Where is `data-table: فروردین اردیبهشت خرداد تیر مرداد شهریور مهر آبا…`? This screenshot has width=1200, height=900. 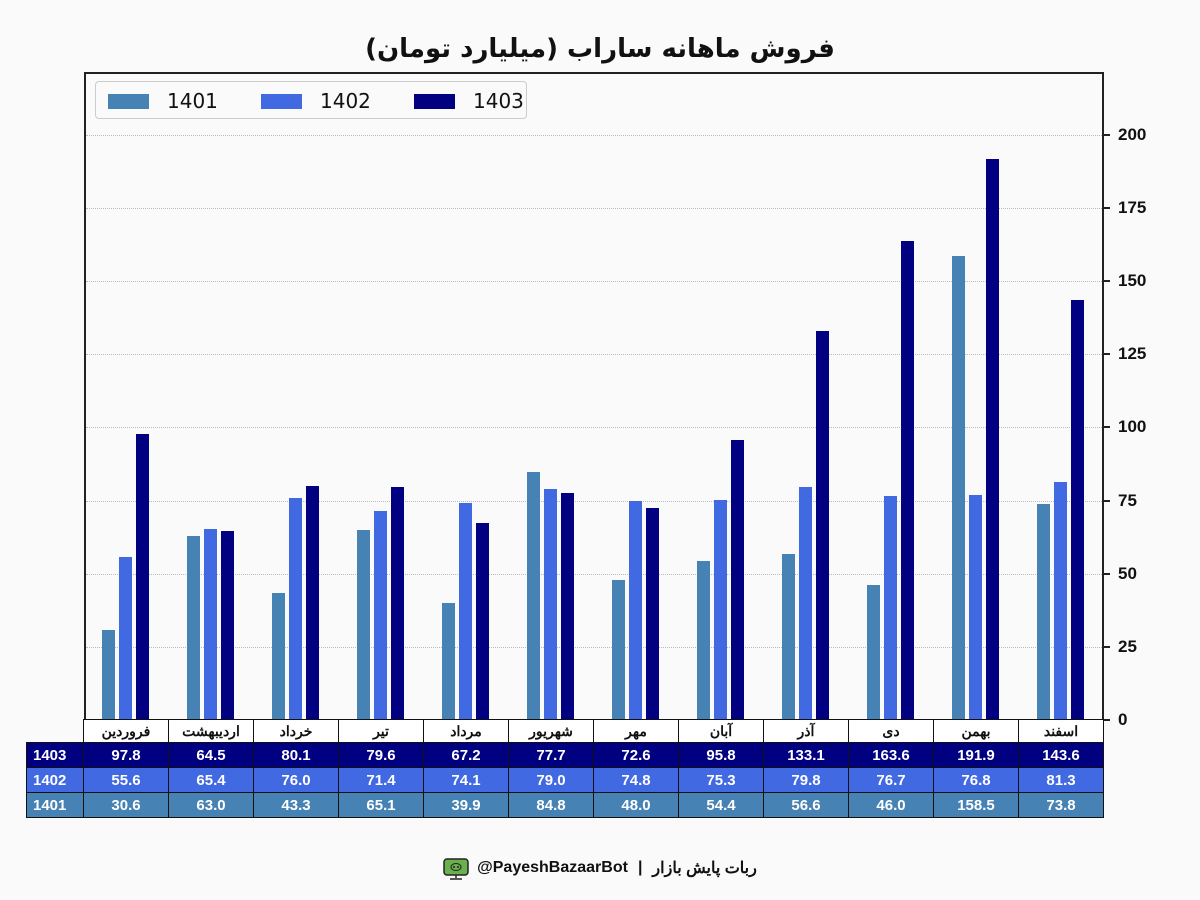
data-table: فروردین اردیبهشت خرداد تیر مرداد شهریور مهر آبا… is located at coordinates (565, 768).